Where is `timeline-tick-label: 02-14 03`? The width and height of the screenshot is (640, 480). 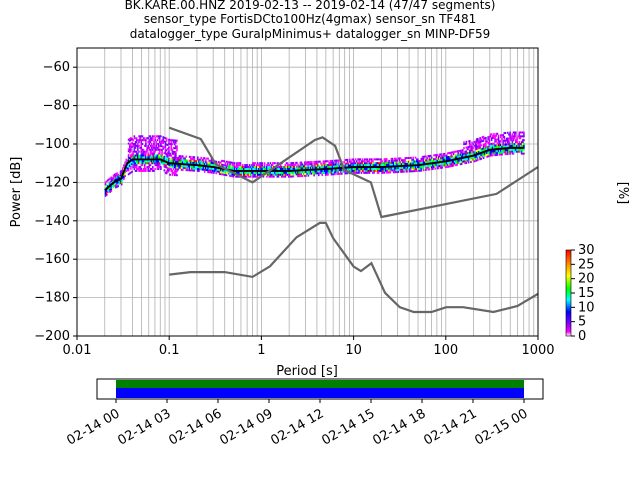
timeline-tick-label: 02-14 03 is located at coordinates (144, 427).